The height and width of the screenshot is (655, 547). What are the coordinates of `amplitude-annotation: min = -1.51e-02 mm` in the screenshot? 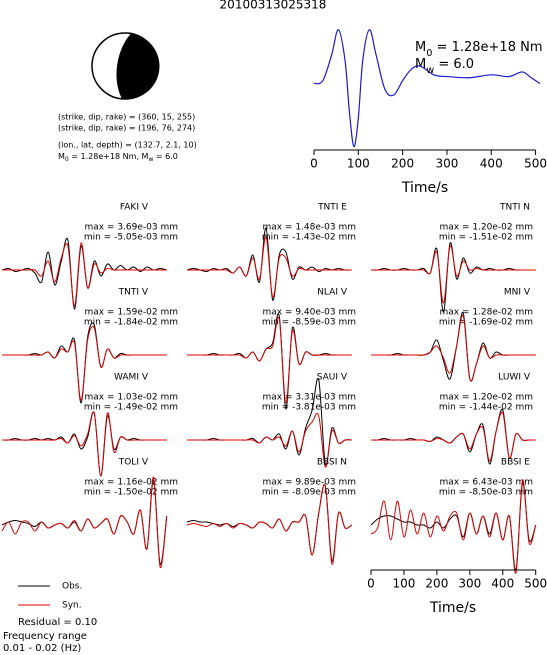 It's located at (486, 238).